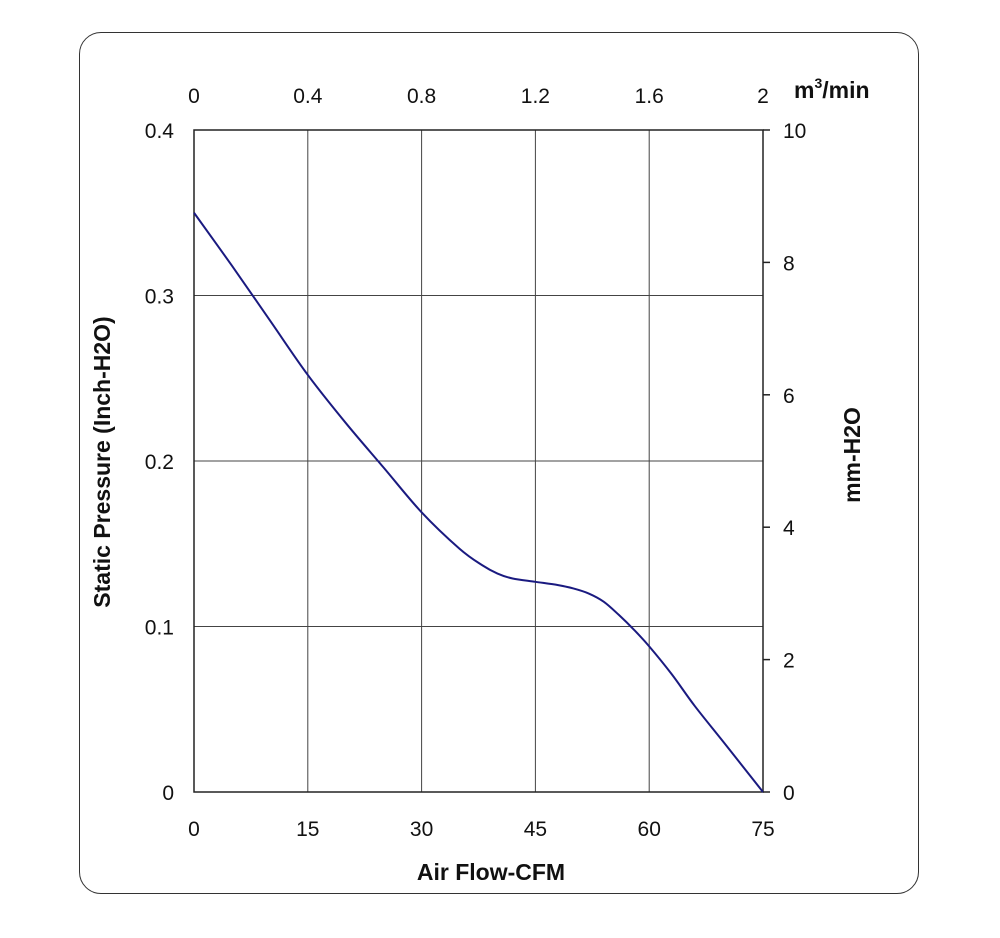 This screenshot has width=1000, height=938. What do you see at coordinates (649, 96) in the screenshot?
I see `x2-tick-label-4: 1.6` at bounding box center [649, 96].